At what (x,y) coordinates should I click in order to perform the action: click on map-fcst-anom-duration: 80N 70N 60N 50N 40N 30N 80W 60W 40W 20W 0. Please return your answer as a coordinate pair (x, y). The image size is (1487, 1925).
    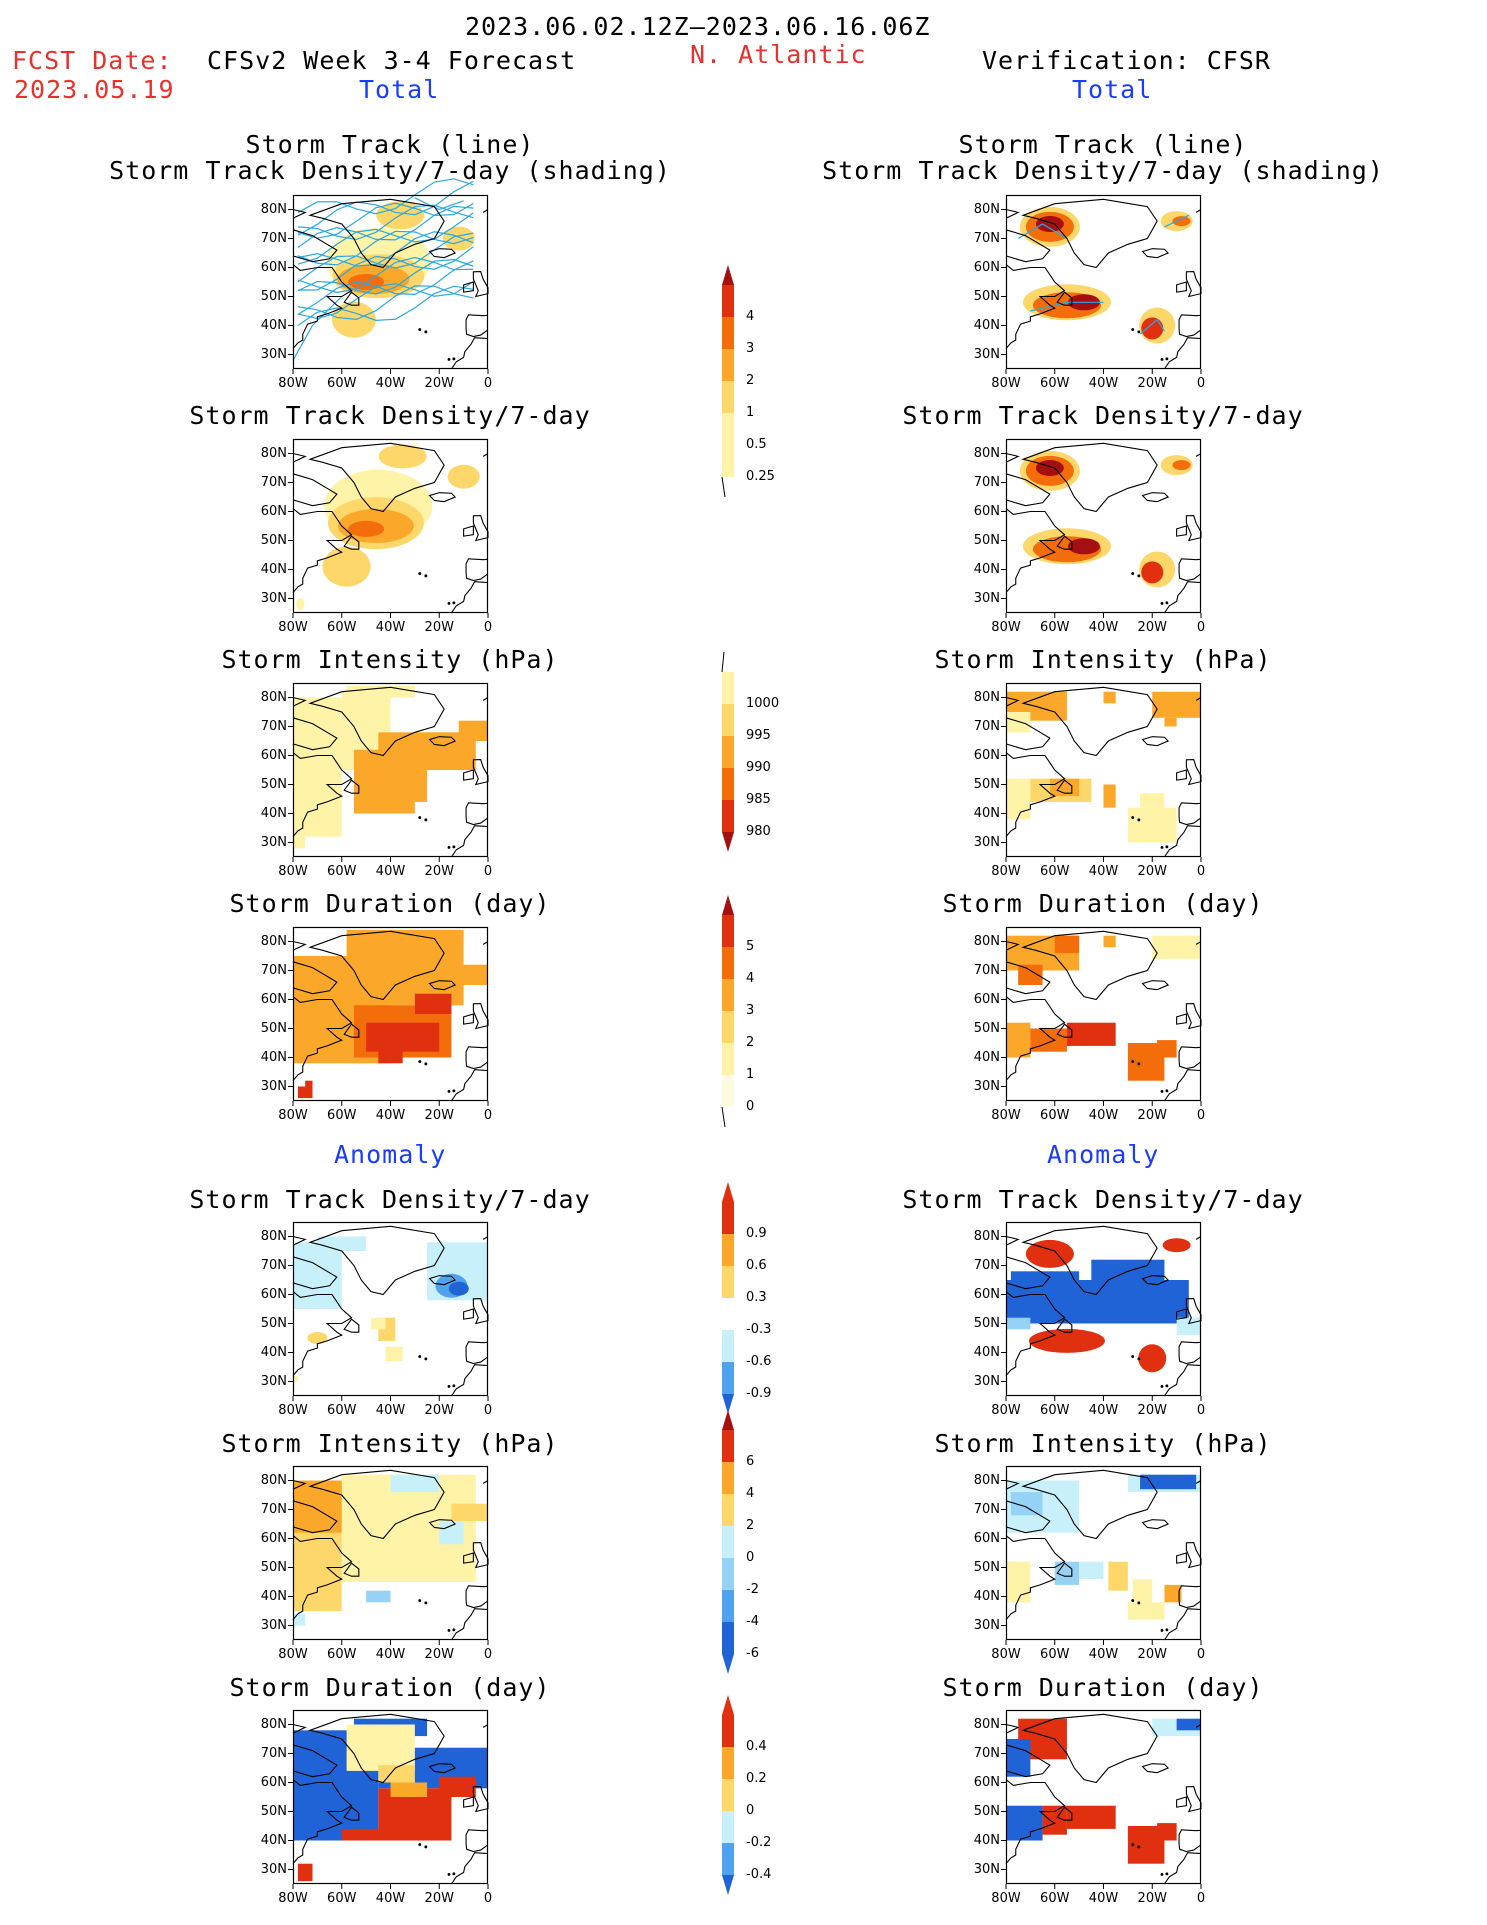
    Looking at the image, I should click on (376, 1807).